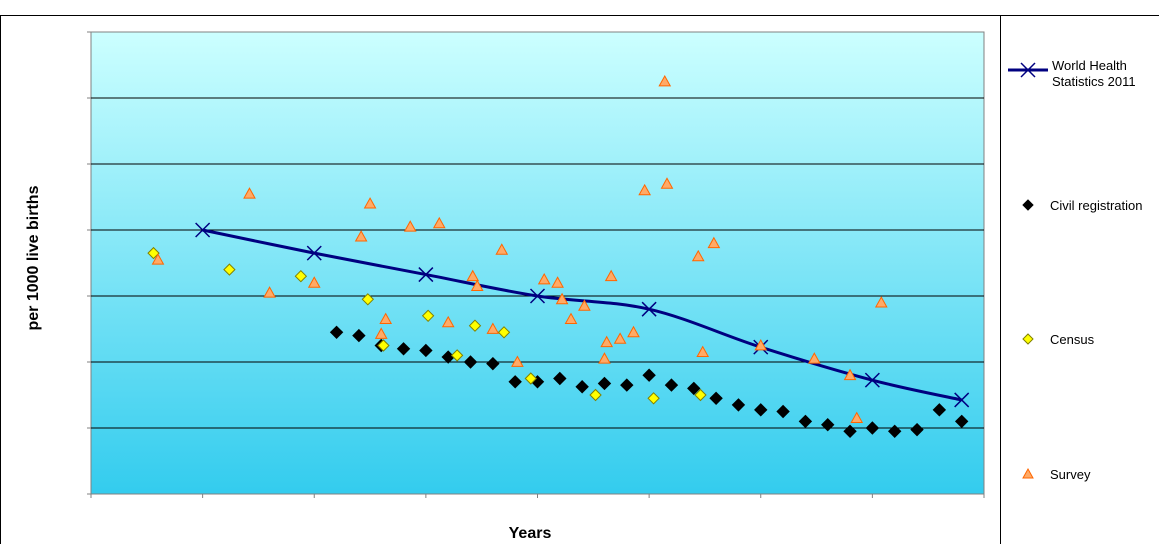  I want to click on legend-item: Survey, so click(1056, 474).